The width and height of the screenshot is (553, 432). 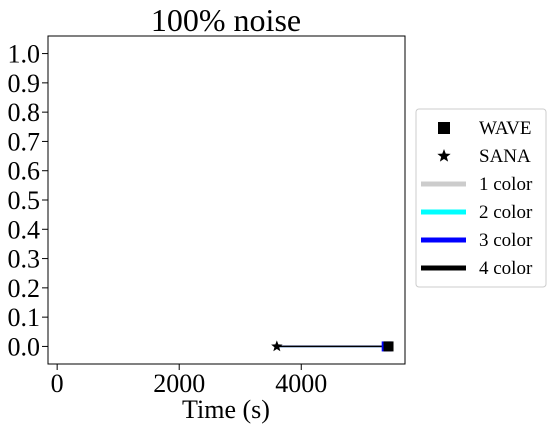 What do you see at coordinates (226, 20) in the screenshot?
I see `chart-title: 100% noise` at bounding box center [226, 20].